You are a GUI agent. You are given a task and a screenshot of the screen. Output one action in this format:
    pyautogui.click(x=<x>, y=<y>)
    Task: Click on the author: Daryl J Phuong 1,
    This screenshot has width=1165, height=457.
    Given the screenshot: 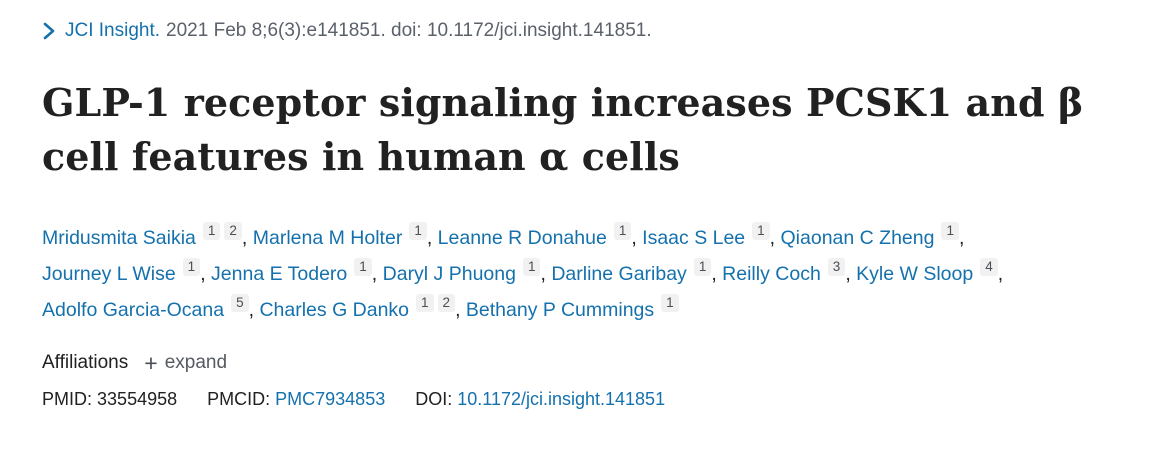 What is the action you would take?
    pyautogui.click(x=464, y=271)
    